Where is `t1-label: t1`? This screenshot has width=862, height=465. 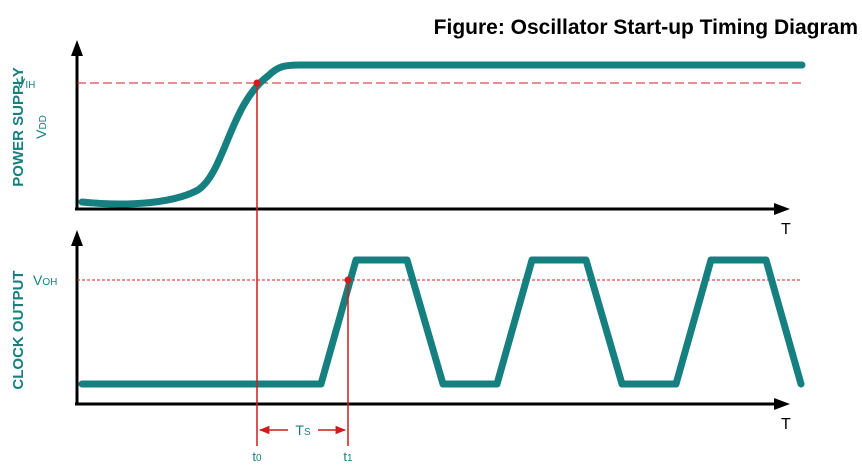
t1-label: t1 is located at coordinates (348, 456).